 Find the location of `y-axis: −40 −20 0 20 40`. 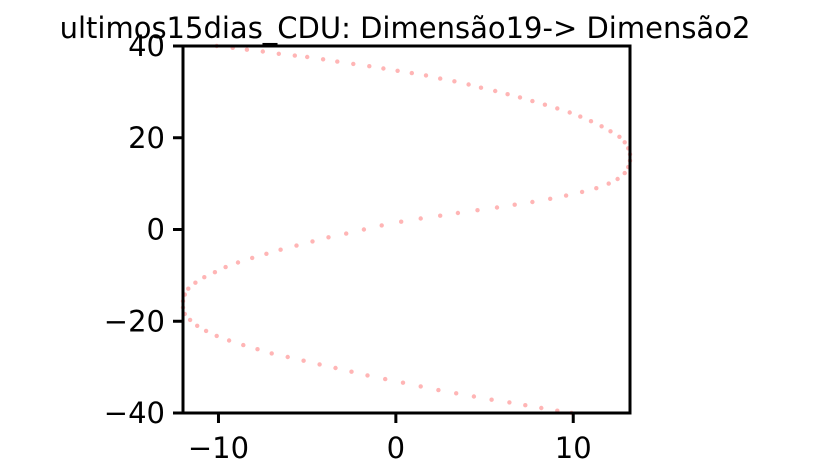

y-axis: −40 −20 0 20 40 is located at coordinates (143, 229).